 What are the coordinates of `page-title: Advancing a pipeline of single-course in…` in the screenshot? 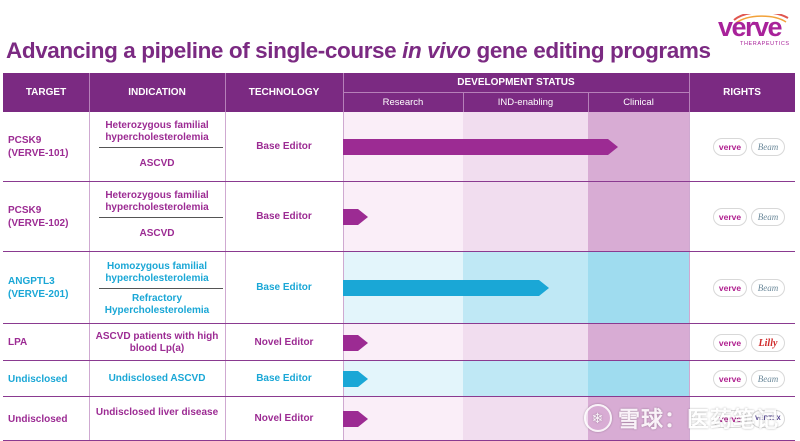 It's located at (366, 51).